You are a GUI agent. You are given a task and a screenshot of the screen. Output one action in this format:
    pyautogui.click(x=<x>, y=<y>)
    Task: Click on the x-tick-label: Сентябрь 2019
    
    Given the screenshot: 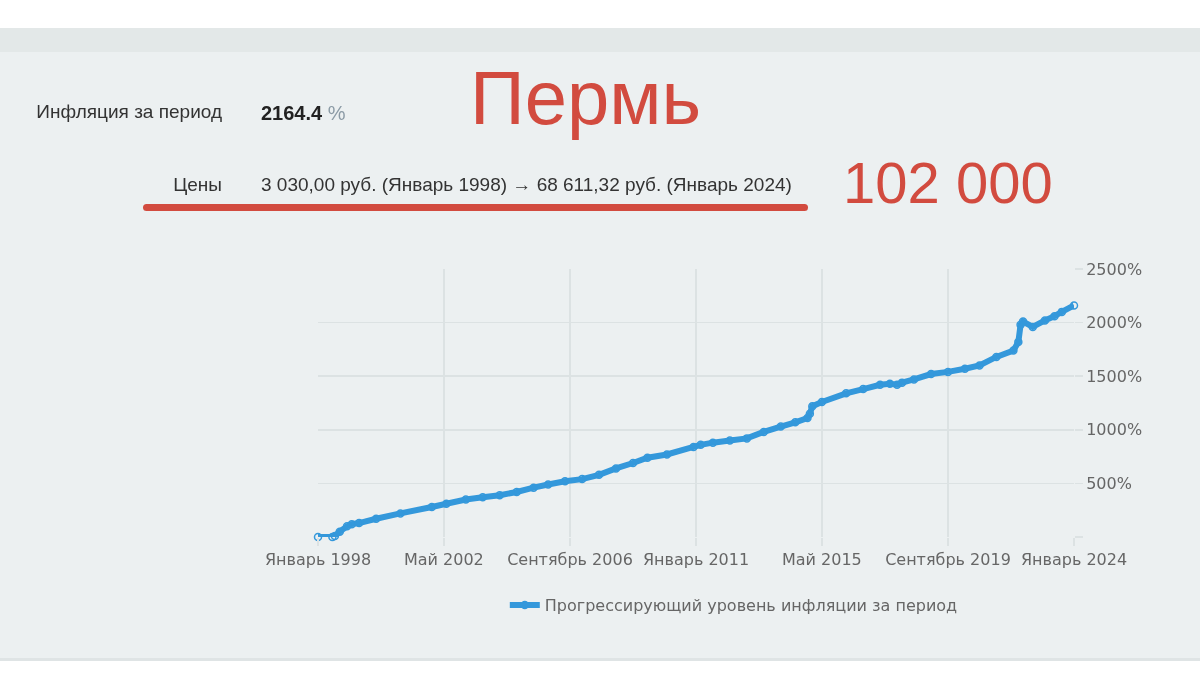 What is the action you would take?
    pyautogui.click(x=948, y=560)
    